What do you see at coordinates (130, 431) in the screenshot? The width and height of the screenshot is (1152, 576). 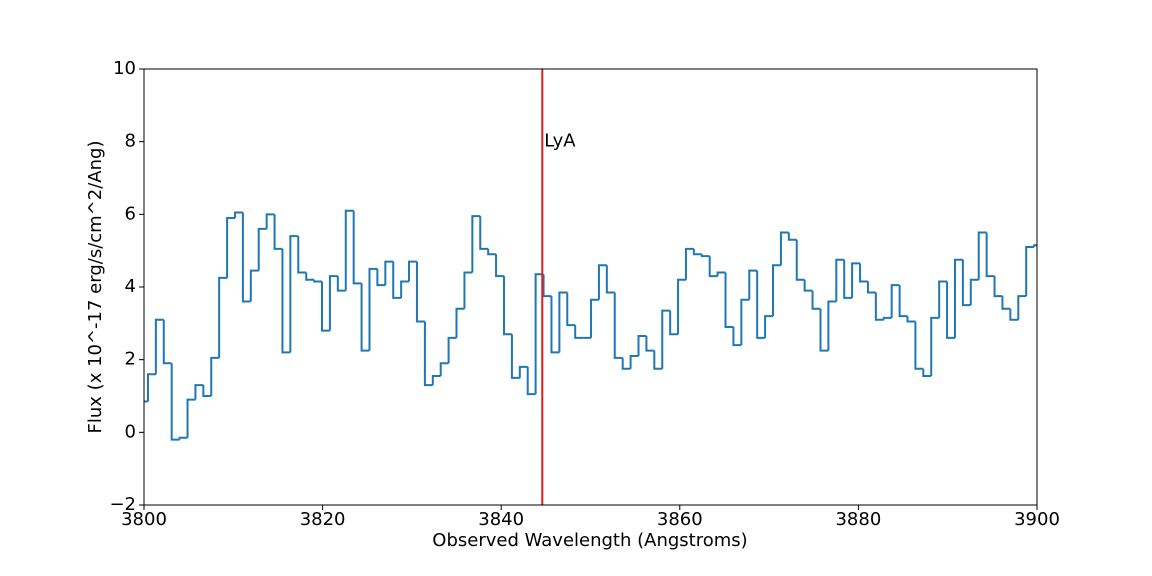 I see `y-tick-label: 0` at bounding box center [130, 431].